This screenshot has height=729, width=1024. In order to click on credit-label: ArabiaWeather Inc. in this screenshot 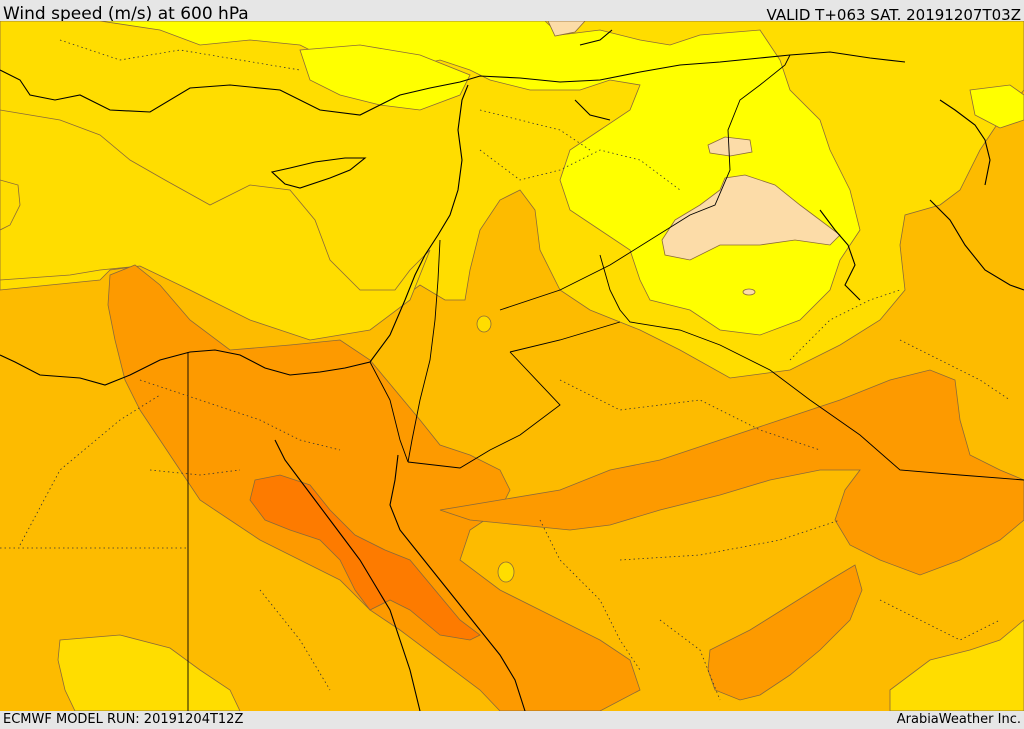, I will do `click(958, 719)`.